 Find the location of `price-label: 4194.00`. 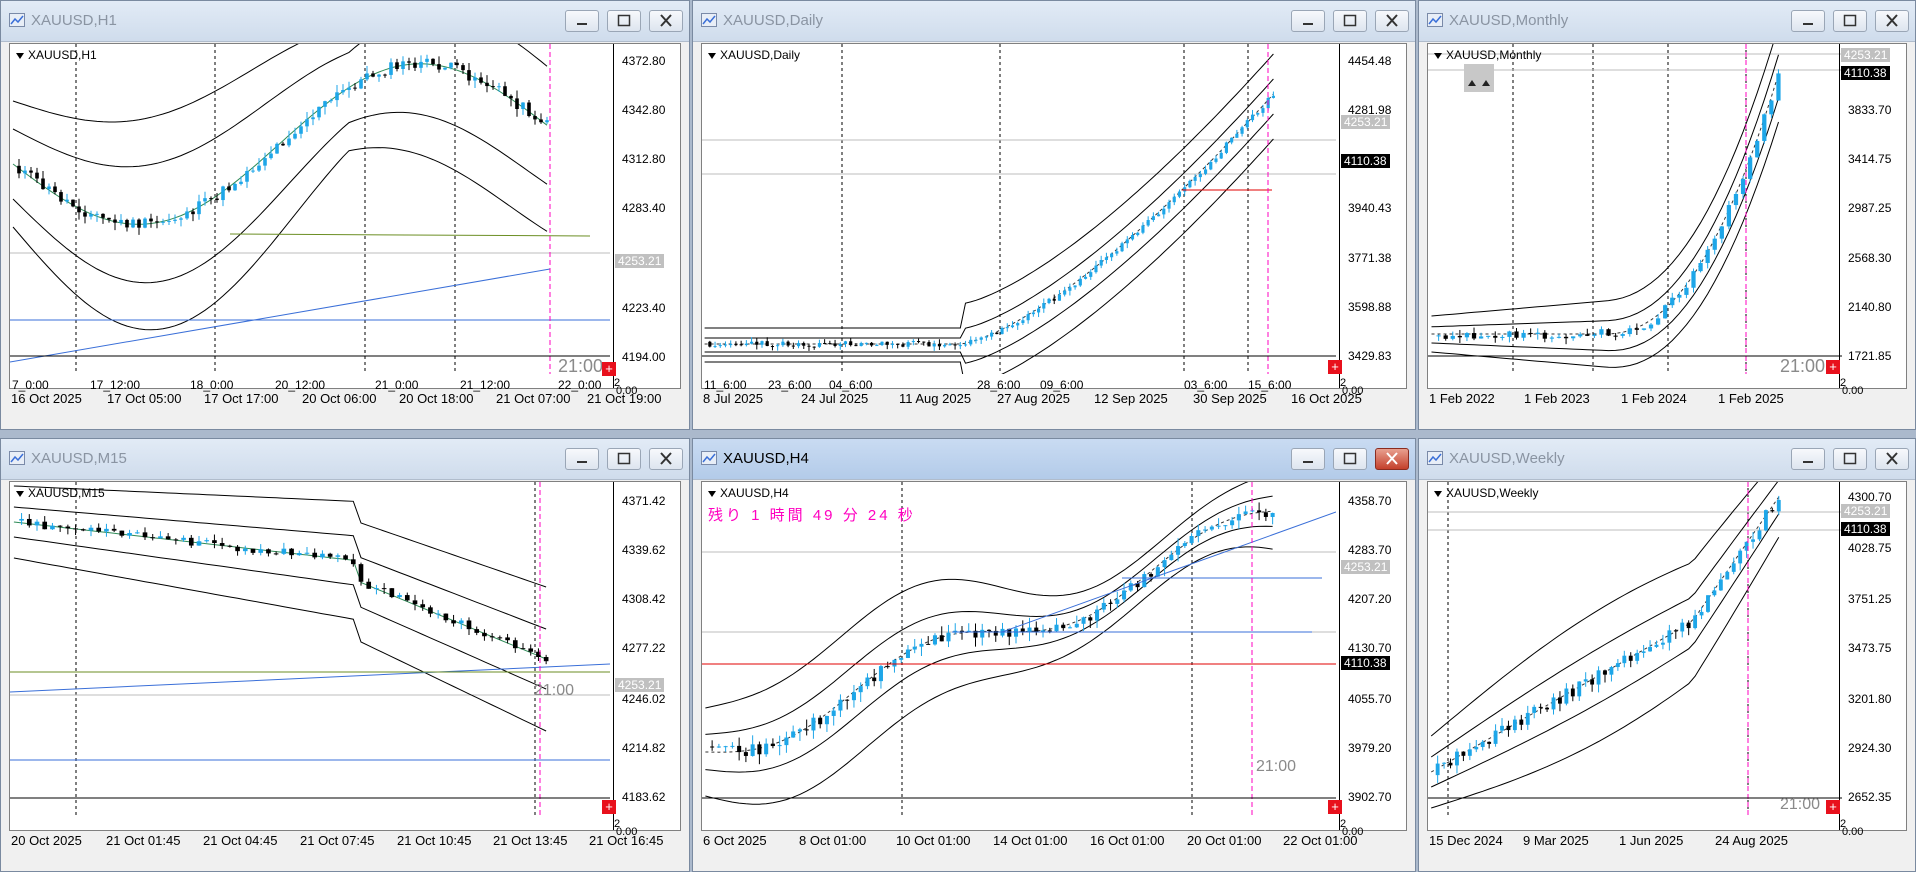

price-label: 4194.00 is located at coordinates (644, 357).